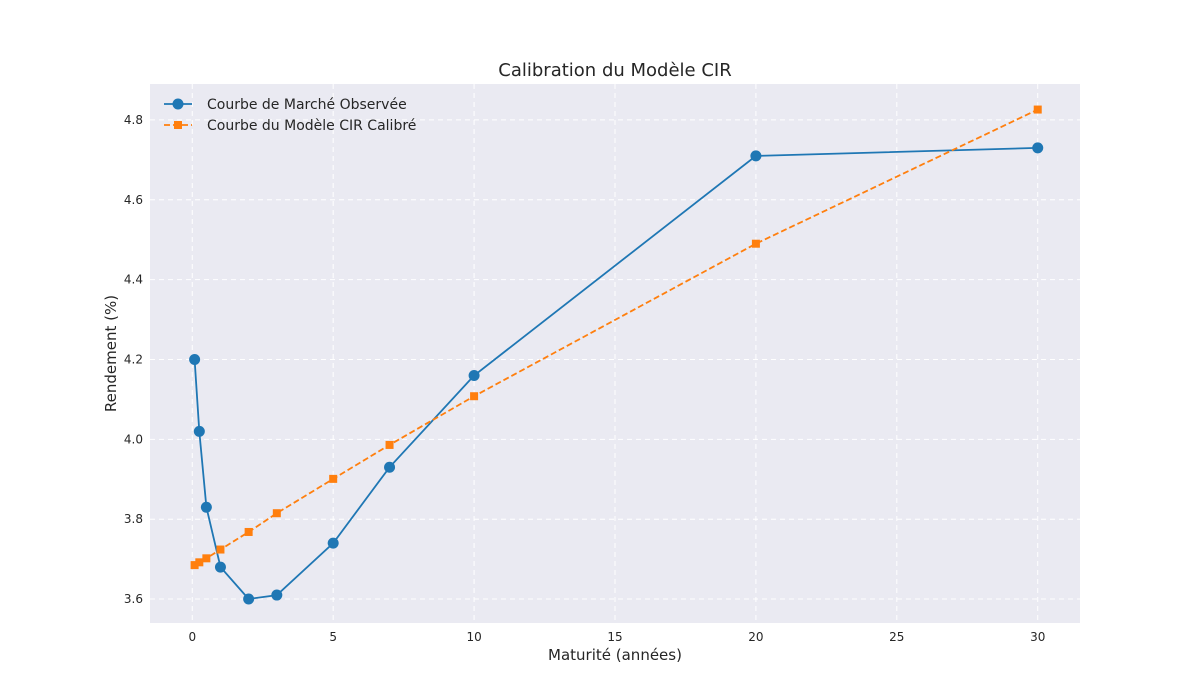 The height and width of the screenshot is (700, 1200). What do you see at coordinates (133, 519) in the screenshot?
I see `y-tick-label: 3.8` at bounding box center [133, 519].